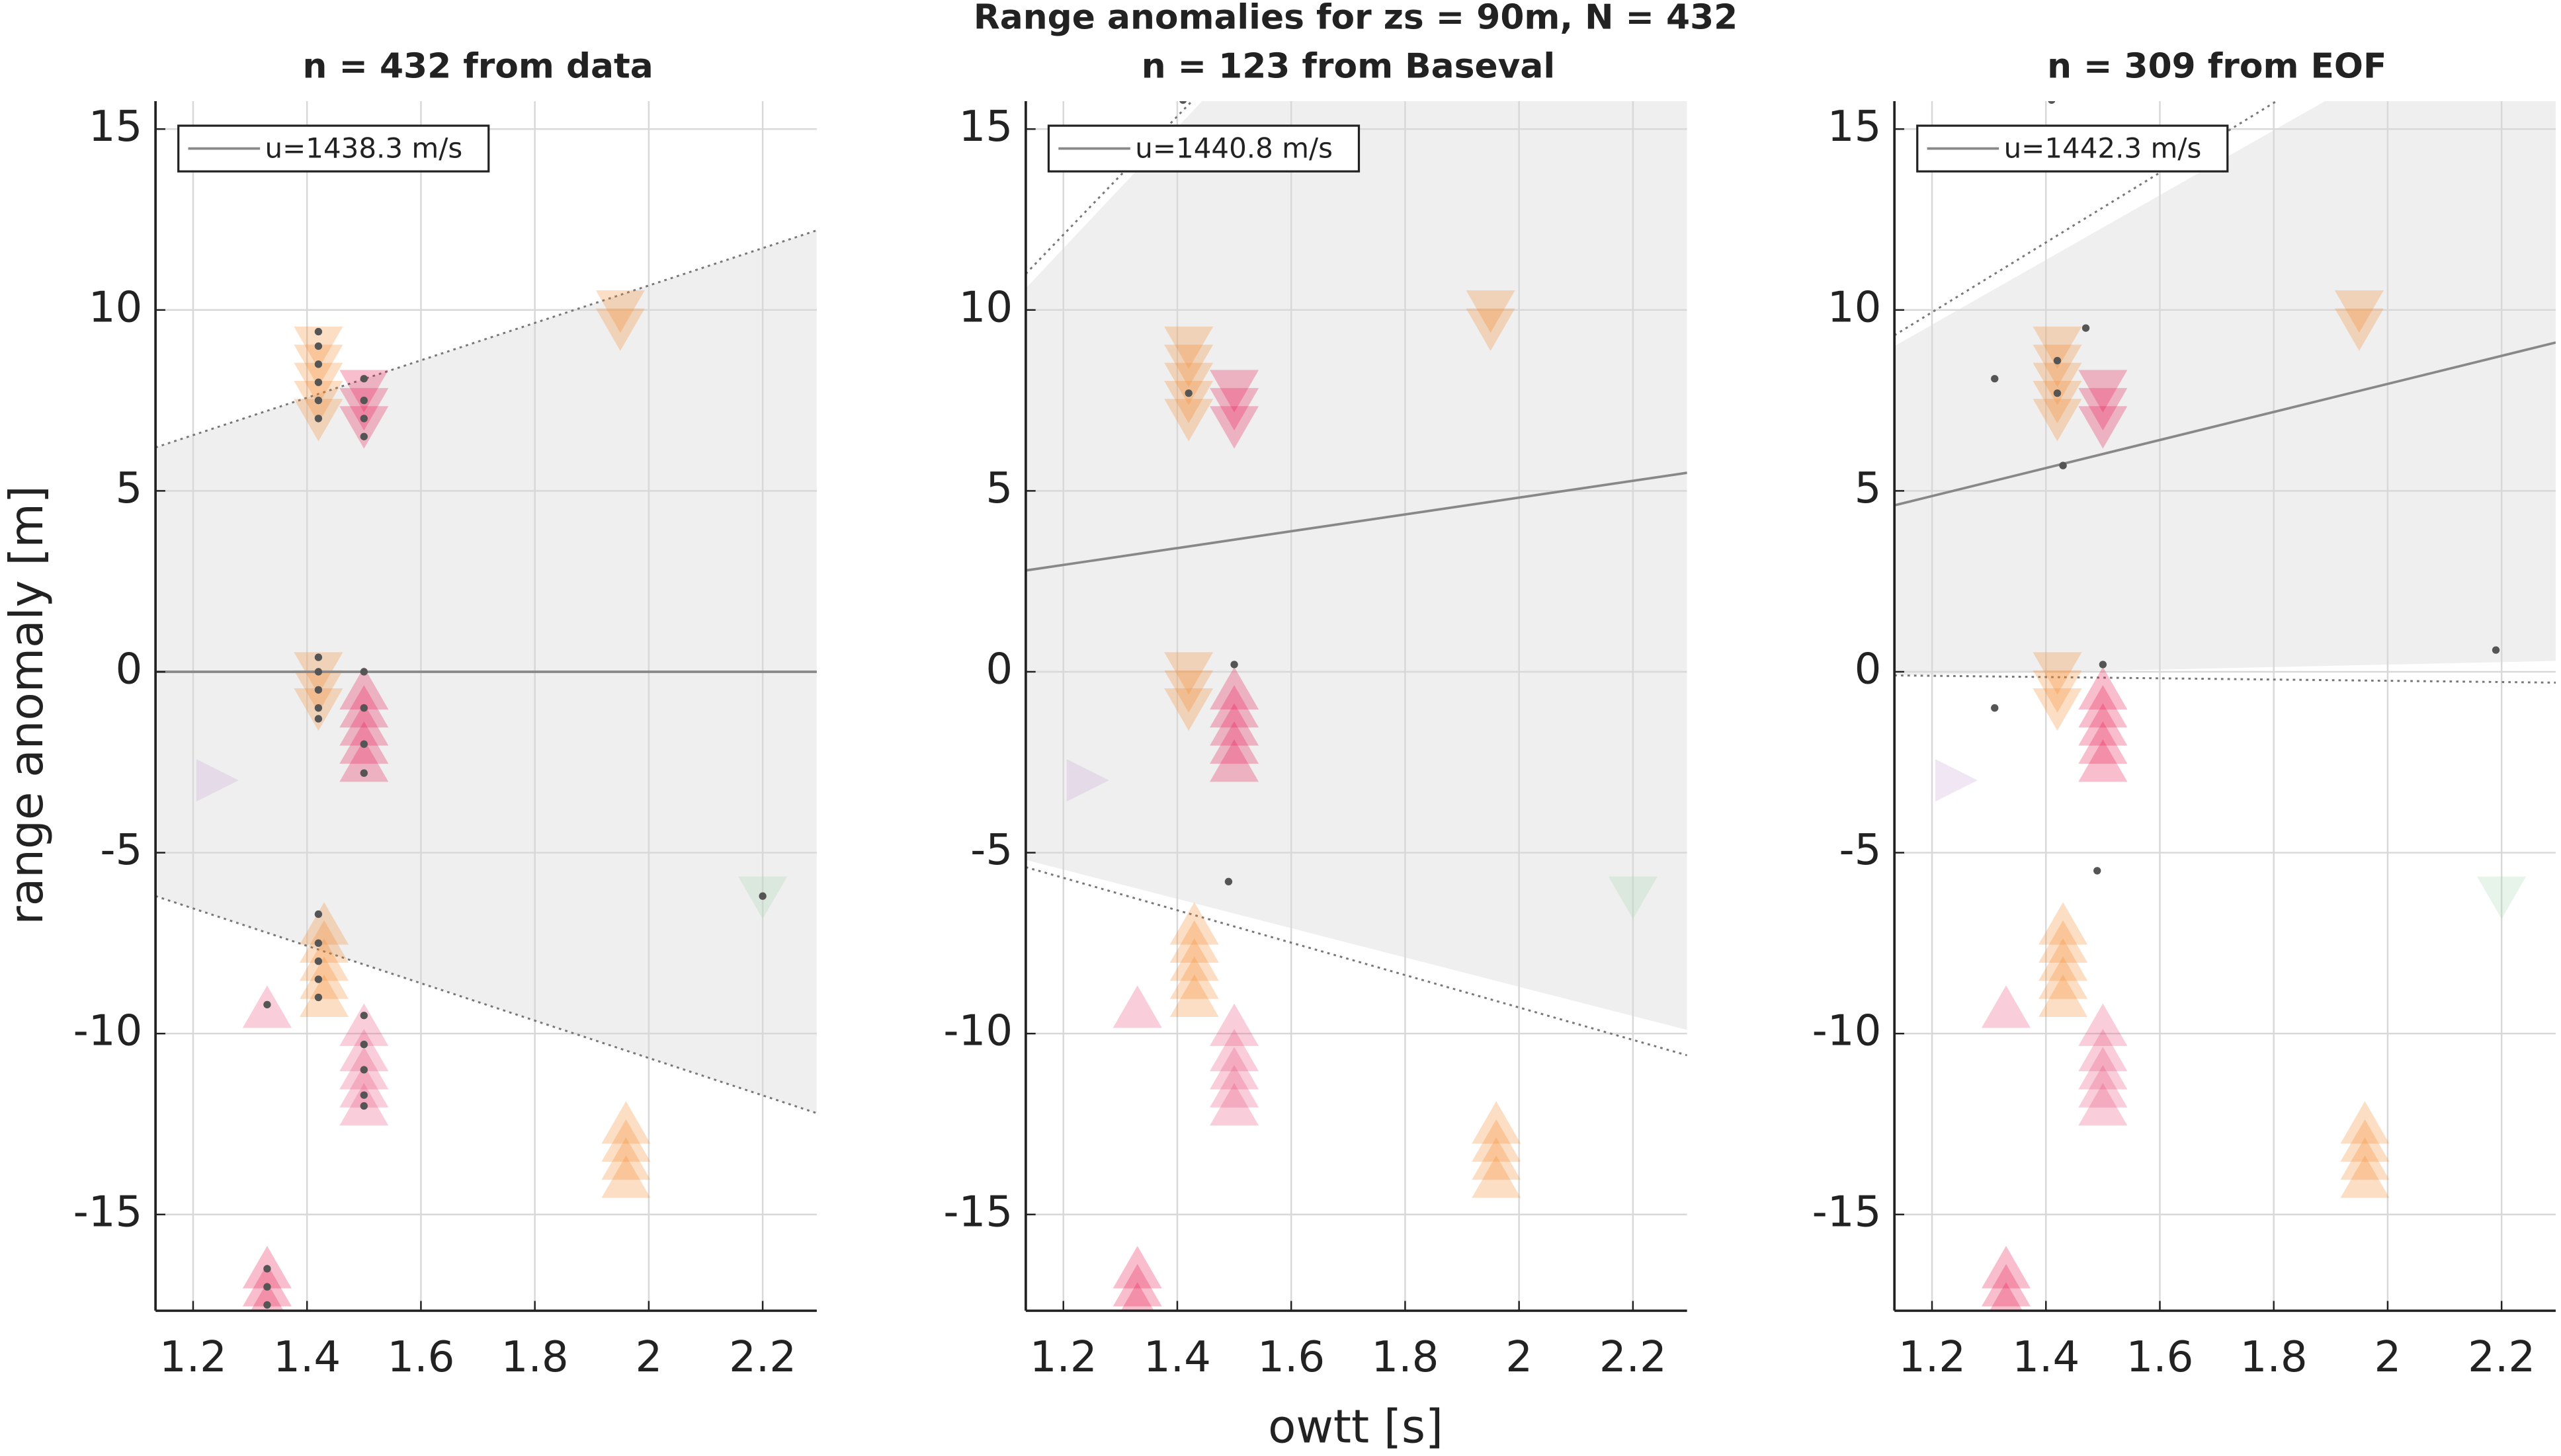 The width and height of the screenshot is (2561, 1456). I want to click on subplot-title: n = 309 from EOF, so click(2216, 67).